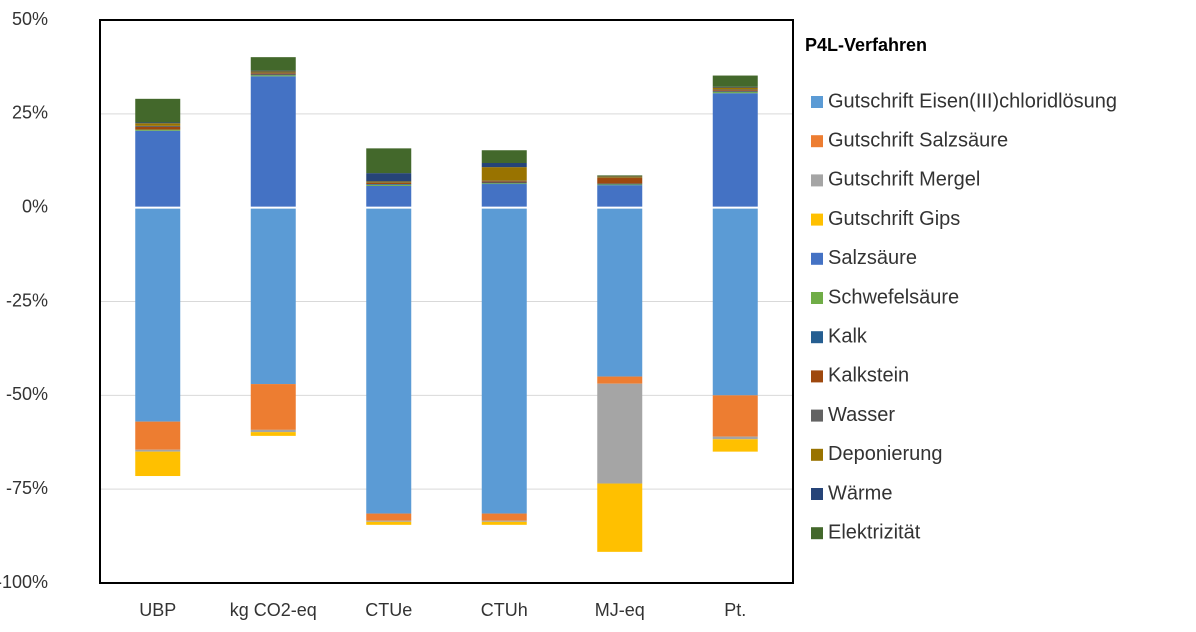  I want to click on legend-label: Gutschrift Gips, so click(894, 219).